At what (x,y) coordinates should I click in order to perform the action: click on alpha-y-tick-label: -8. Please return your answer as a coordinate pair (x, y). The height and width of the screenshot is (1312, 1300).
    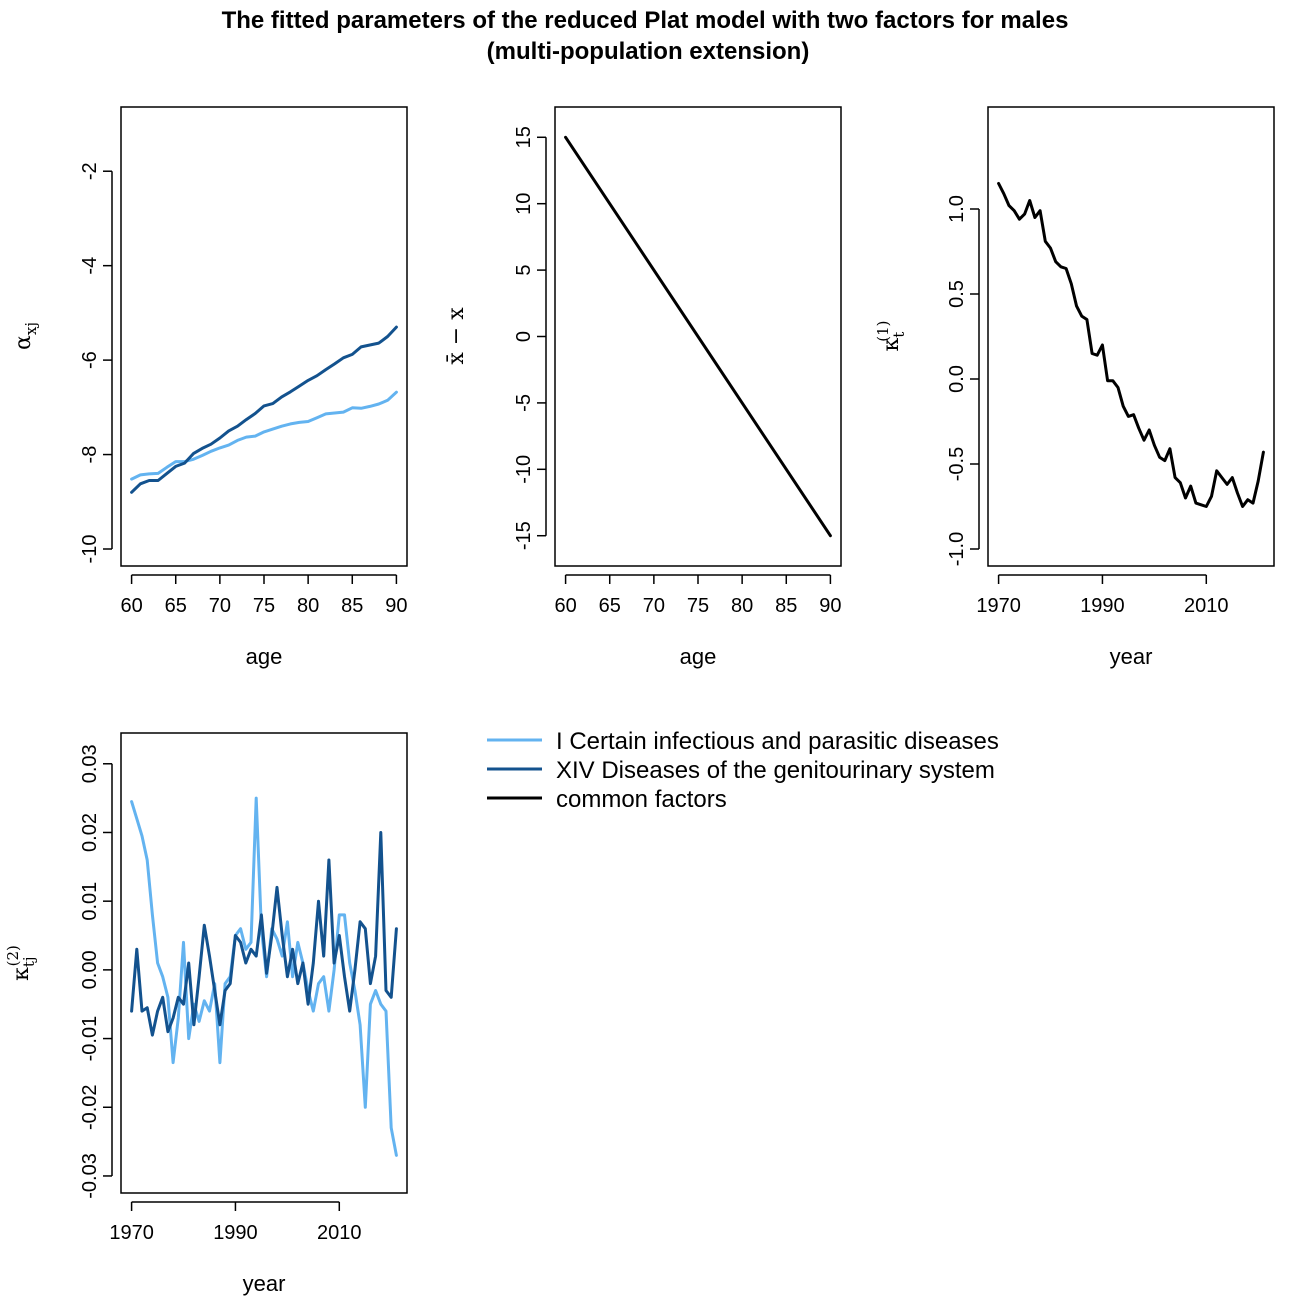
    Looking at the image, I should click on (90, 455).